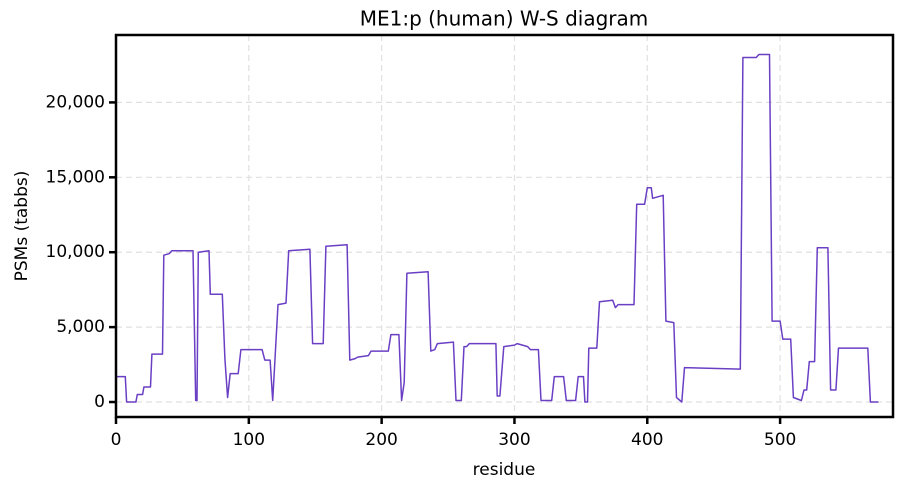  Describe the element at coordinates (75, 177) in the screenshot. I see `y-tick-label: 15,000` at that location.